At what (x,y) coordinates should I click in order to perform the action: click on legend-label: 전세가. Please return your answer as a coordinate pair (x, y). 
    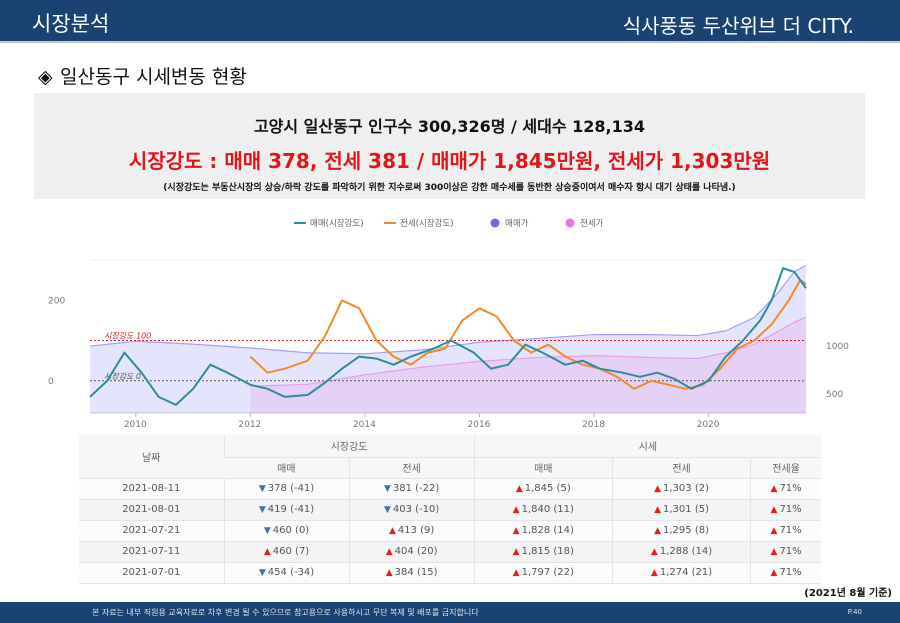
    Looking at the image, I should click on (592, 223).